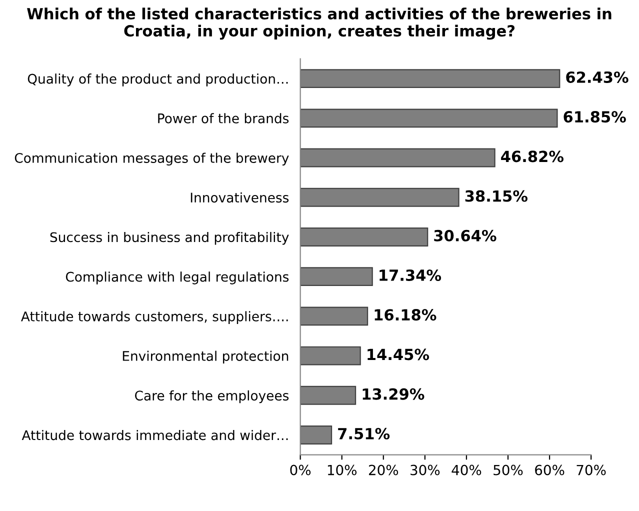 This screenshot has height=511, width=639. I want to click on y-tick-label: Care for the employees, so click(212, 397).